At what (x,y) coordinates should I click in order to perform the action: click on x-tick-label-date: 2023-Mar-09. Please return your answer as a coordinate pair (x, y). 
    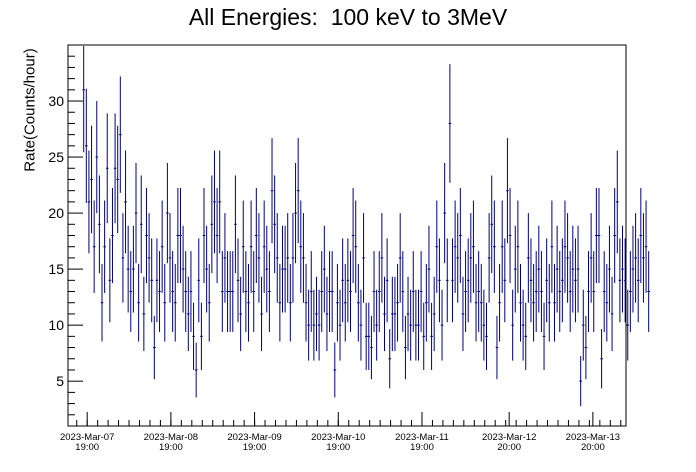
    Looking at the image, I should click on (254, 437).